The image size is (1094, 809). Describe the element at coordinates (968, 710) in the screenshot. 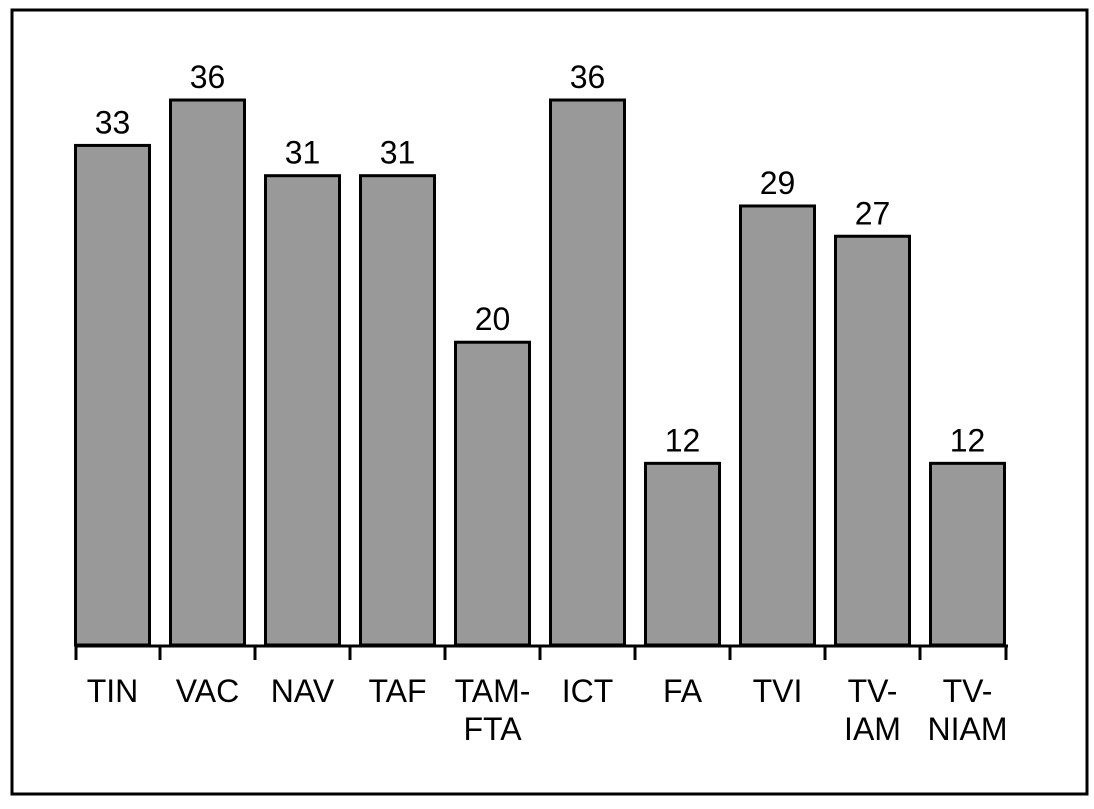

I see `x-tick-label: TV-NIAM` at that location.